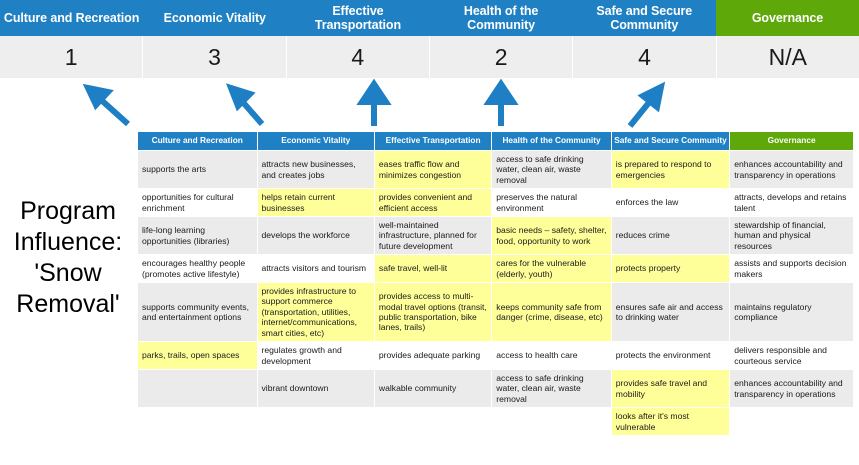 The image size is (859, 465). What do you see at coordinates (315, 355) in the screenshot?
I see `matrix-cell-r5-c1: regulates growth and development` at bounding box center [315, 355].